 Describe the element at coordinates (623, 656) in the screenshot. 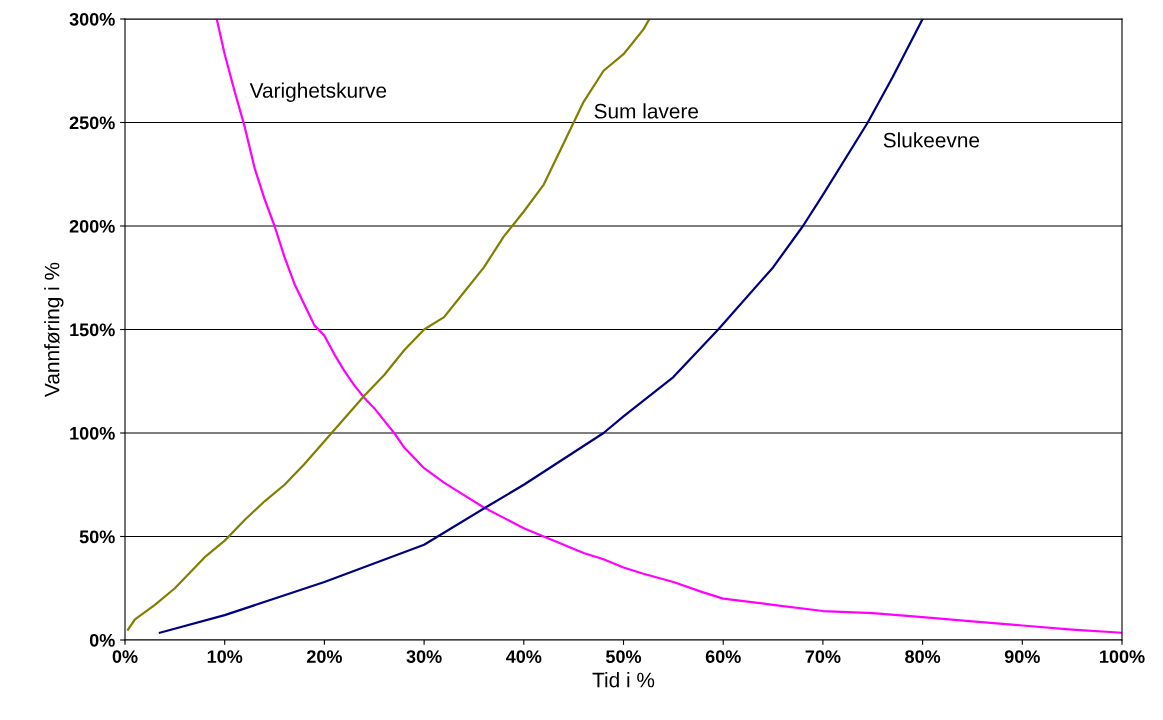

I see `x-tick-label: 50%` at that location.